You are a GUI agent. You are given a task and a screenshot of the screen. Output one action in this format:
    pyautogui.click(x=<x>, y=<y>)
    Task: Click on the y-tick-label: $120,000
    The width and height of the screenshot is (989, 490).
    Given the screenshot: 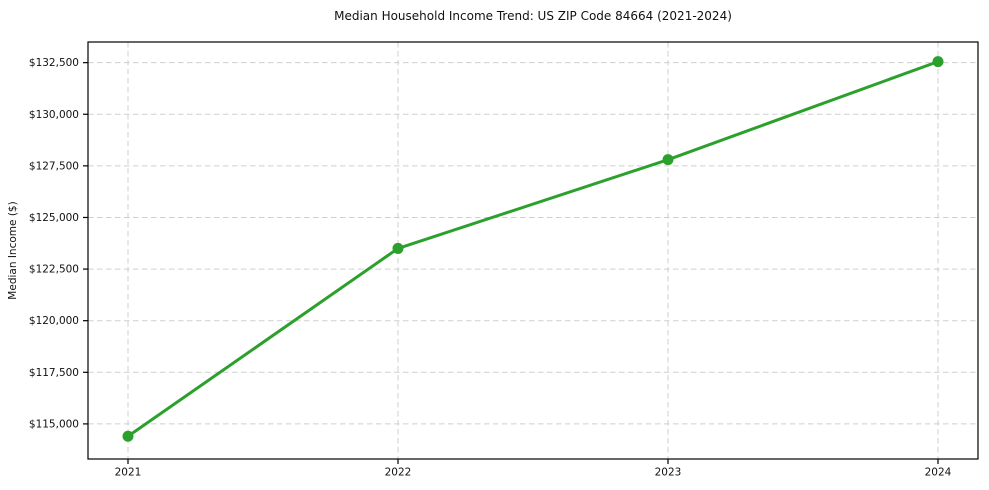 What is the action you would take?
    pyautogui.click(x=54, y=321)
    